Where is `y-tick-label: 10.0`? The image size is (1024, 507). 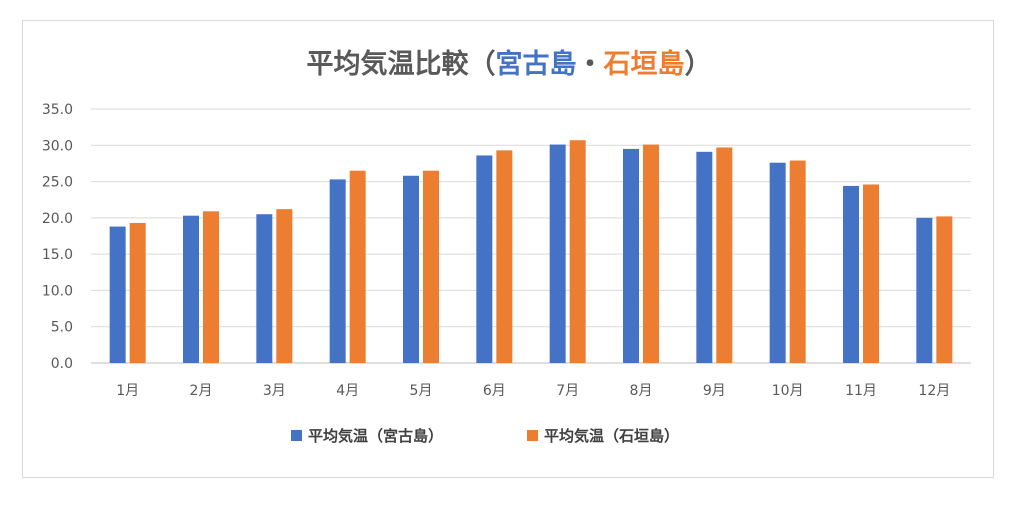 y-tick-label: 10.0 is located at coordinates (57, 291).